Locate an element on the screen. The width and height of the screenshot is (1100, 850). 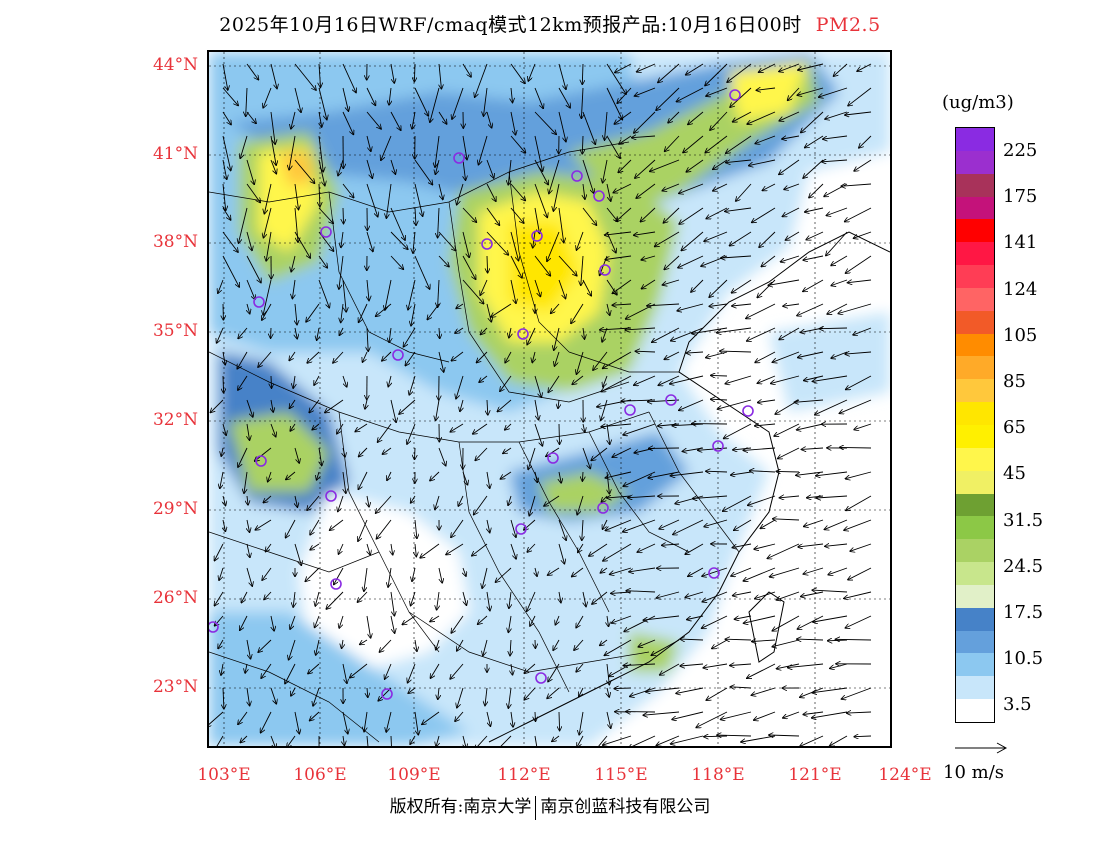
lon-label: 112°E is located at coordinates (524, 775).